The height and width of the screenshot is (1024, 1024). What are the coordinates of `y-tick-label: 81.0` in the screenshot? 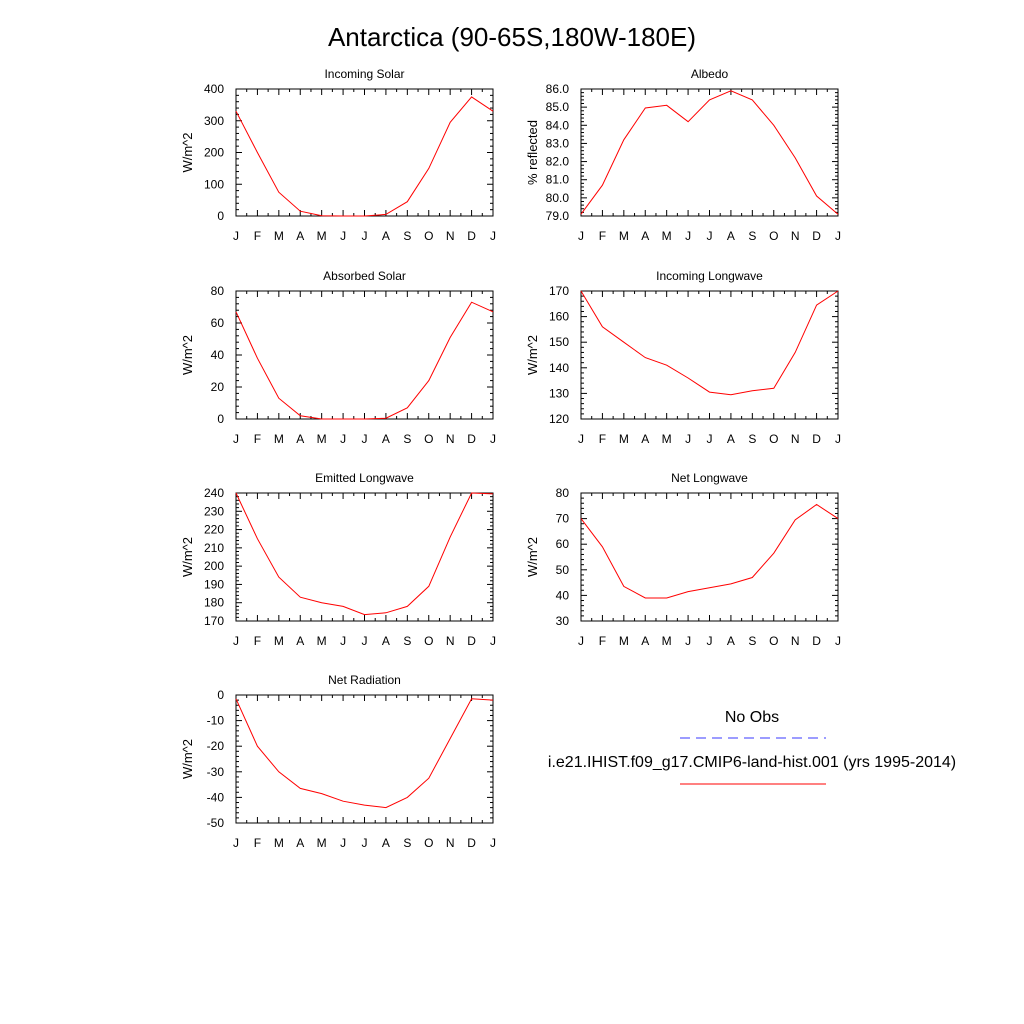 It's located at (558, 180).